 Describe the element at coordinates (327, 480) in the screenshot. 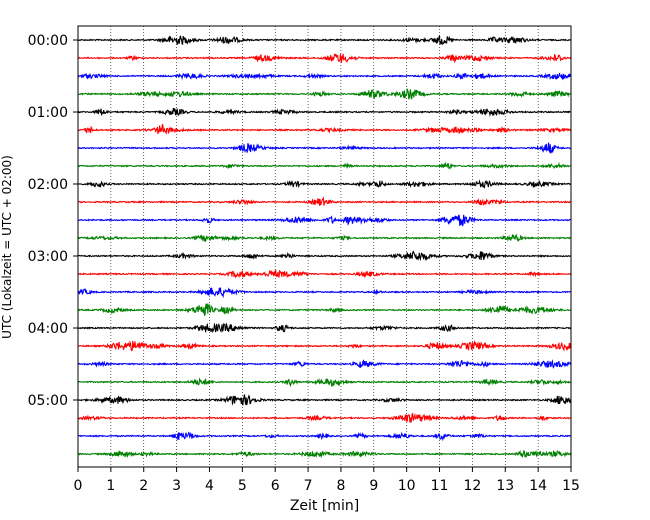

I see `x-axis: 0 1 2 3 4 5 6 7 8 9 10 11 12 13 14 15` at that location.